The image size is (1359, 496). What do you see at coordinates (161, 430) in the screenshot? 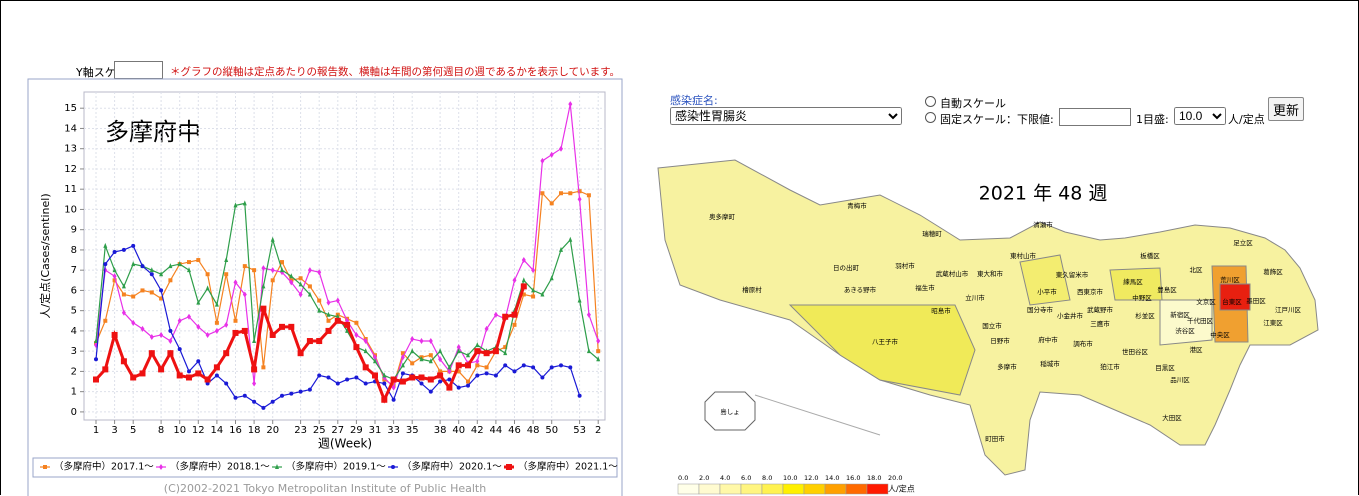
I see `x-tick-label: 8` at bounding box center [161, 430].